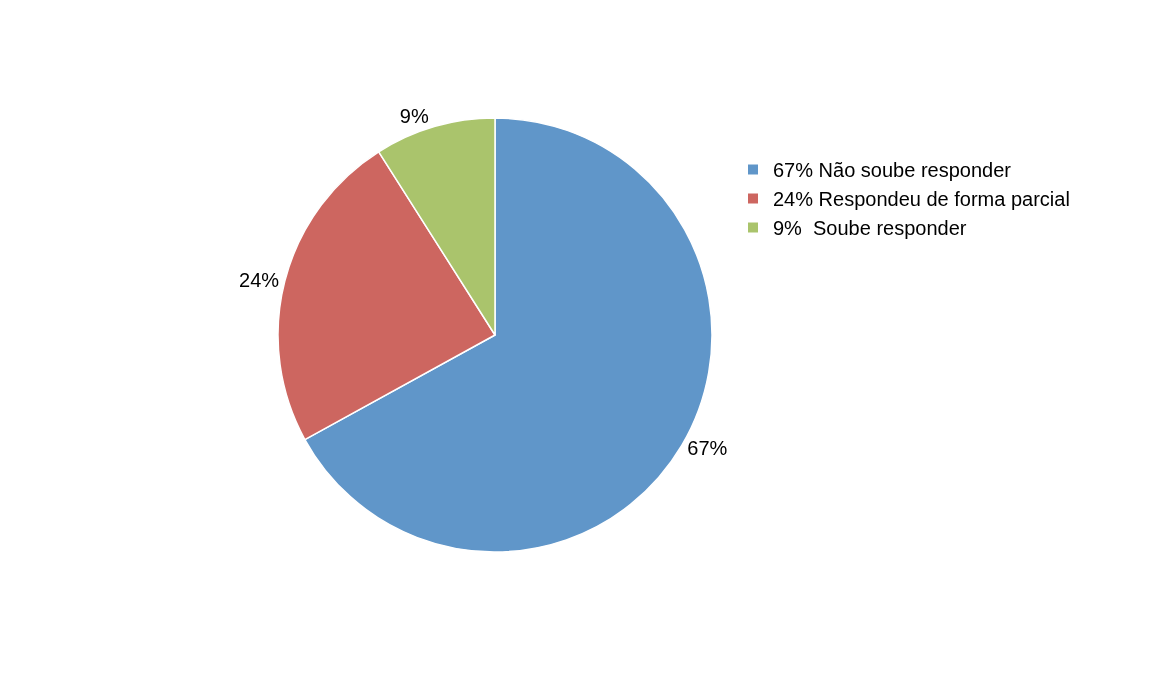 The width and height of the screenshot is (1155, 675). Describe the element at coordinates (259, 280) in the screenshot. I see `data-label: 24%` at that location.